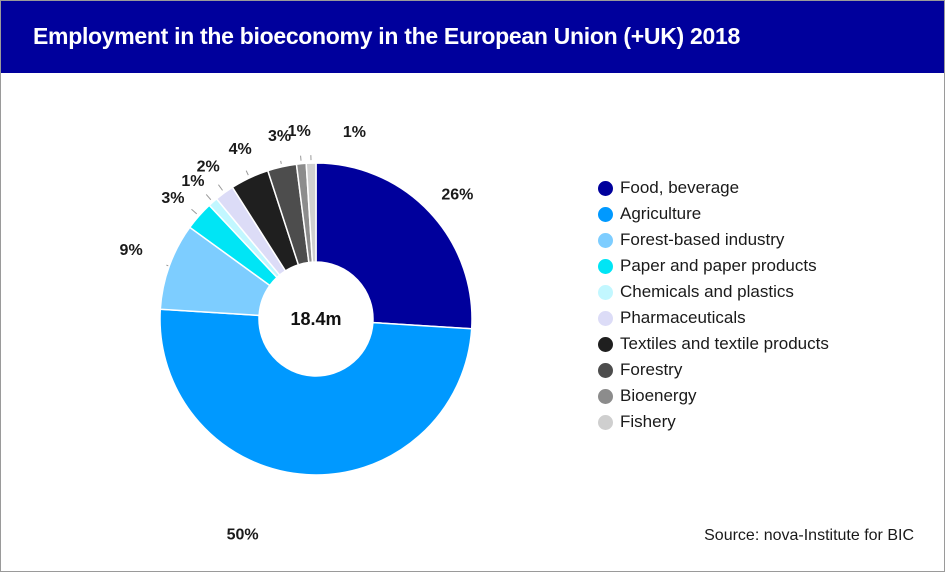  Describe the element at coordinates (713, 370) in the screenshot. I see `legend-item-forestry: Forestry` at that location.